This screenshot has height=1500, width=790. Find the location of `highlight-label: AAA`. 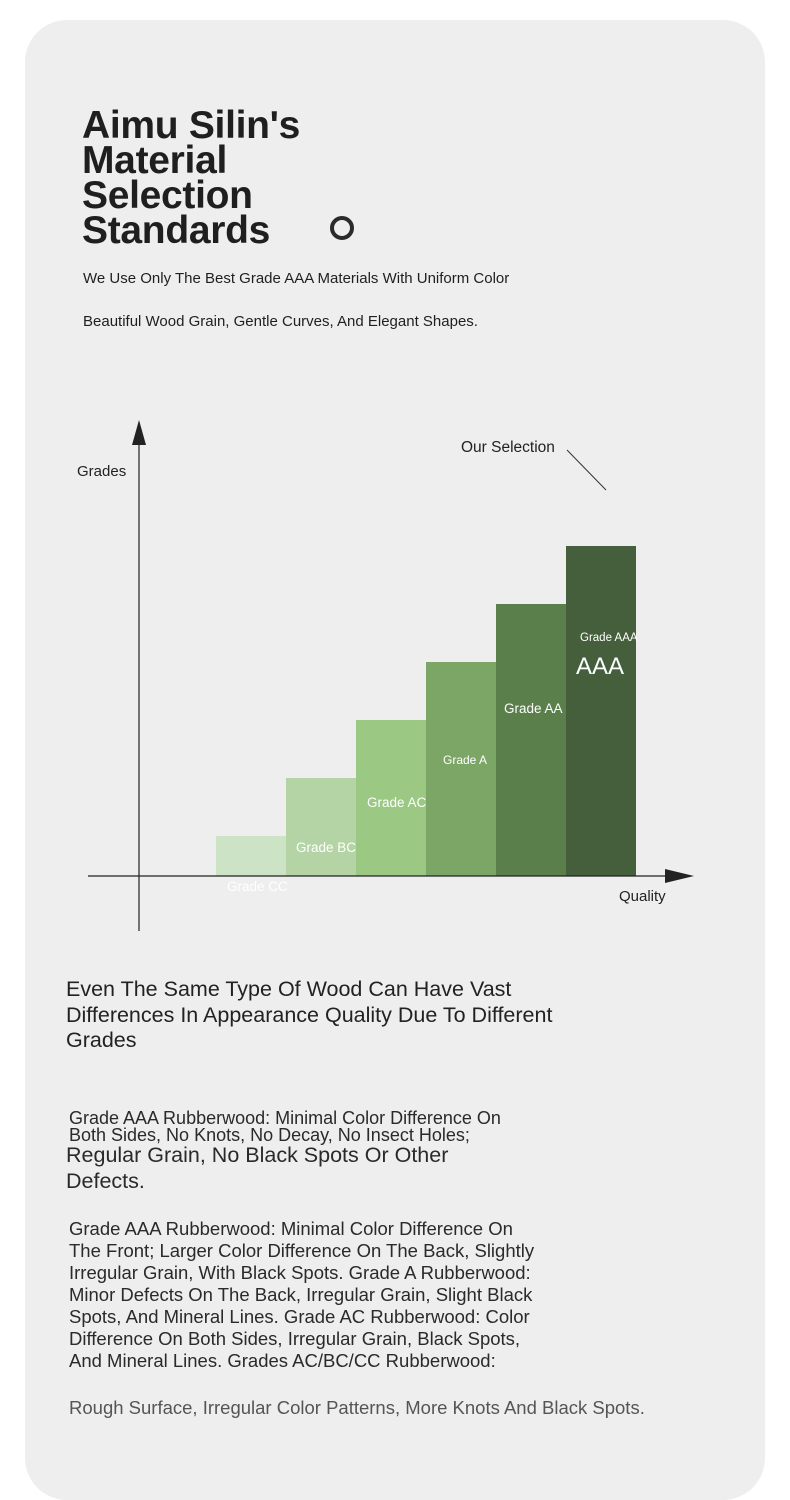

highlight-label: AAA is located at coordinates (600, 666).